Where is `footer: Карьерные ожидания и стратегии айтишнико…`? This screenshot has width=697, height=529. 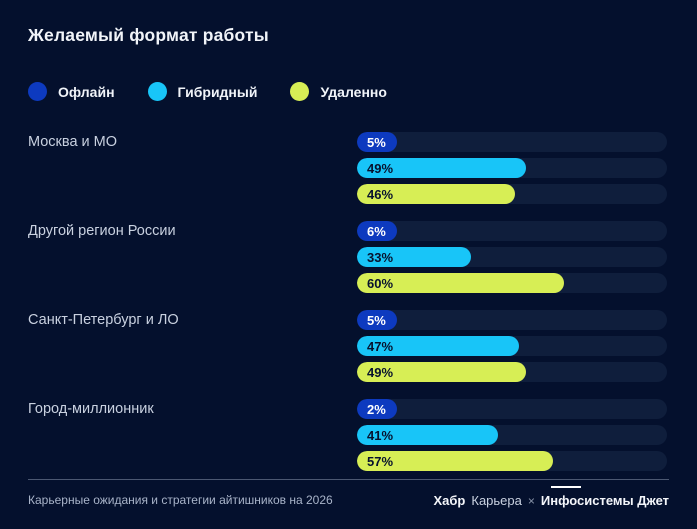 footer: Карьерные ожидания и стратегии айтишнико… is located at coordinates (348, 493).